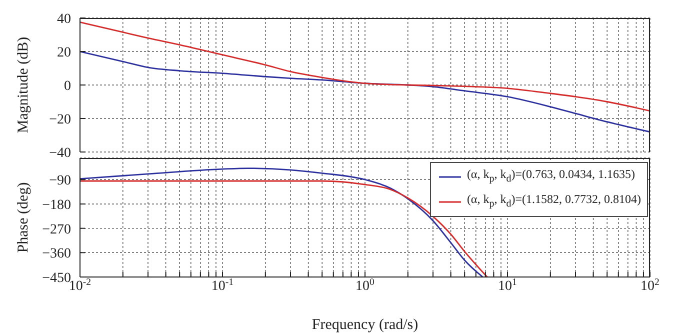 This screenshot has height=333, width=684. I want to click on y-tick-label: −180, so click(56, 205).